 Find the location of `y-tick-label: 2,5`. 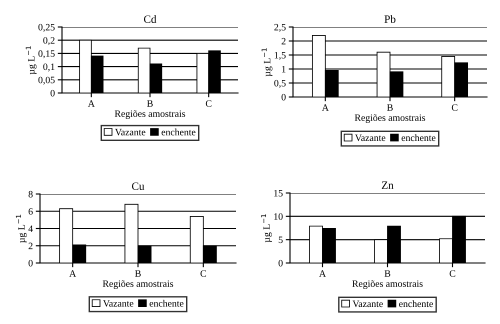

y-tick-label: 2,5 is located at coordinates (280, 28).